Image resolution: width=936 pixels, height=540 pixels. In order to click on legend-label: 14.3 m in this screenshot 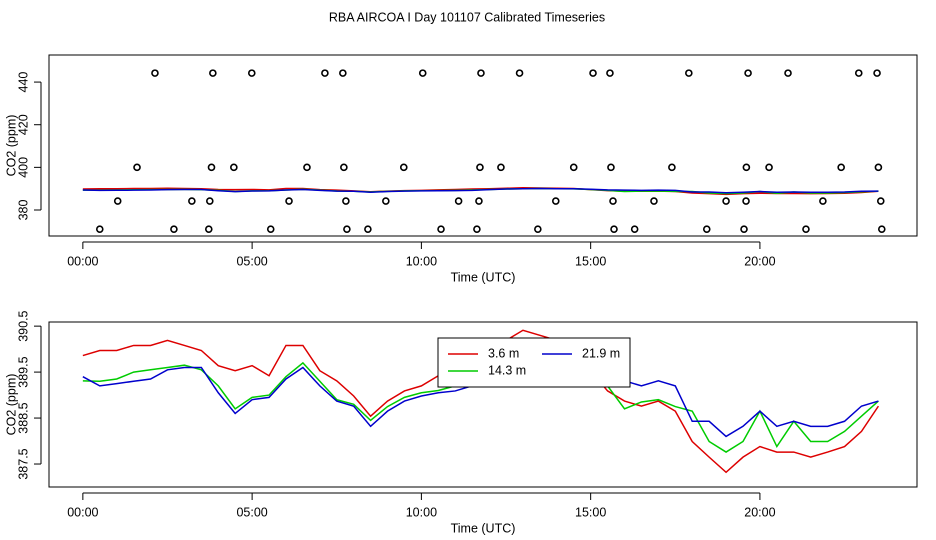, I will do `click(507, 370)`.